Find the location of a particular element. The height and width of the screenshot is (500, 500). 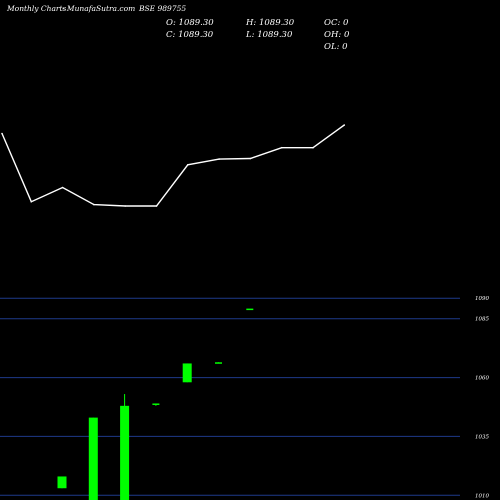

y-tick-label: 1010 is located at coordinates (482, 496).